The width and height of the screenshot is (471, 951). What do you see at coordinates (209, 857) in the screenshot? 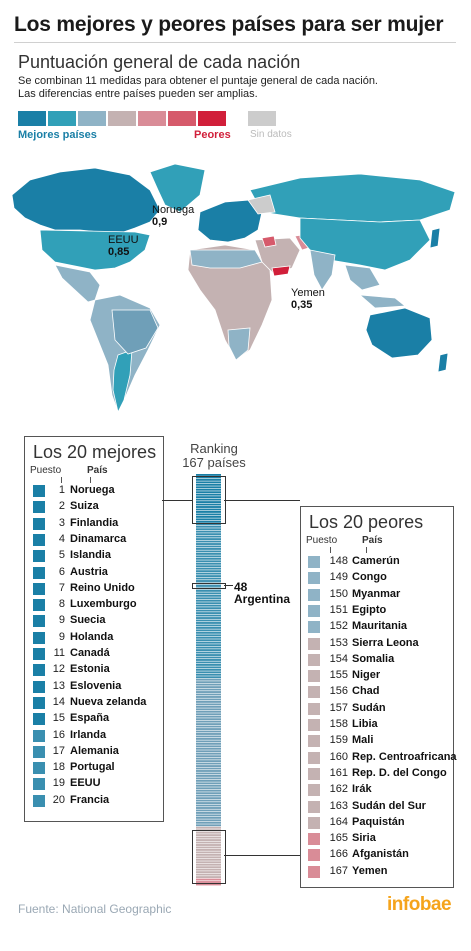
I see `bottom-20-bracket` at bounding box center [209, 857].